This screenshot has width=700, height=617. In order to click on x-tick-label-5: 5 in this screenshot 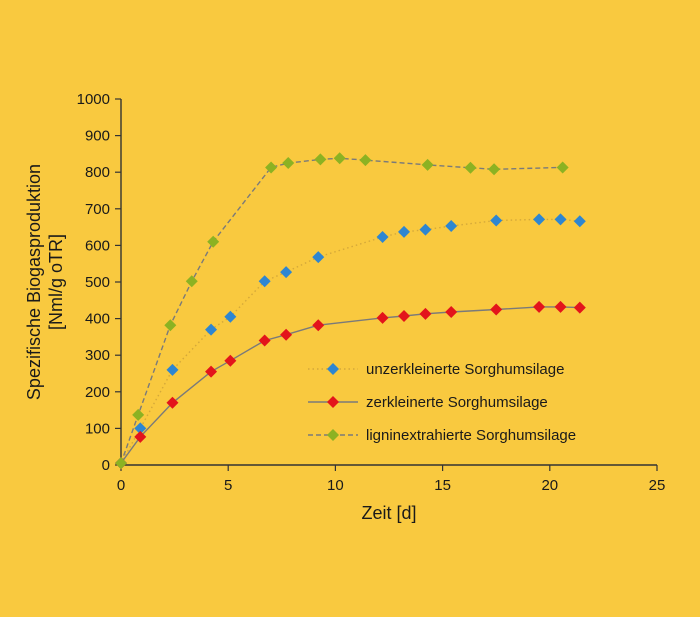, I will do `click(228, 485)`.